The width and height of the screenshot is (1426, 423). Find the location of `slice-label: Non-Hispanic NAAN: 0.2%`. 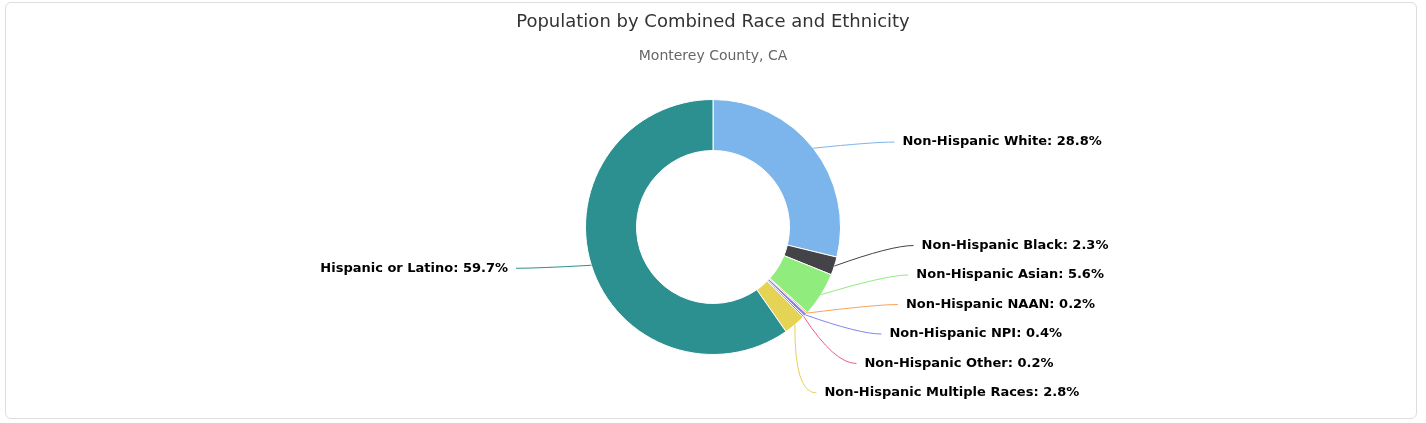

slice-label: Non-Hispanic NAAN: 0.2% is located at coordinates (1000, 303).